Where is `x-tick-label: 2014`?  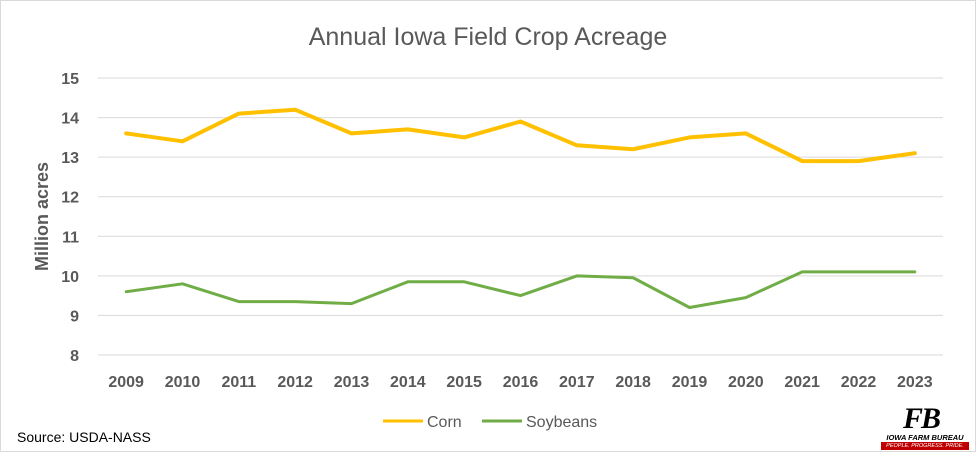
x-tick-label: 2014 is located at coordinates (408, 382).